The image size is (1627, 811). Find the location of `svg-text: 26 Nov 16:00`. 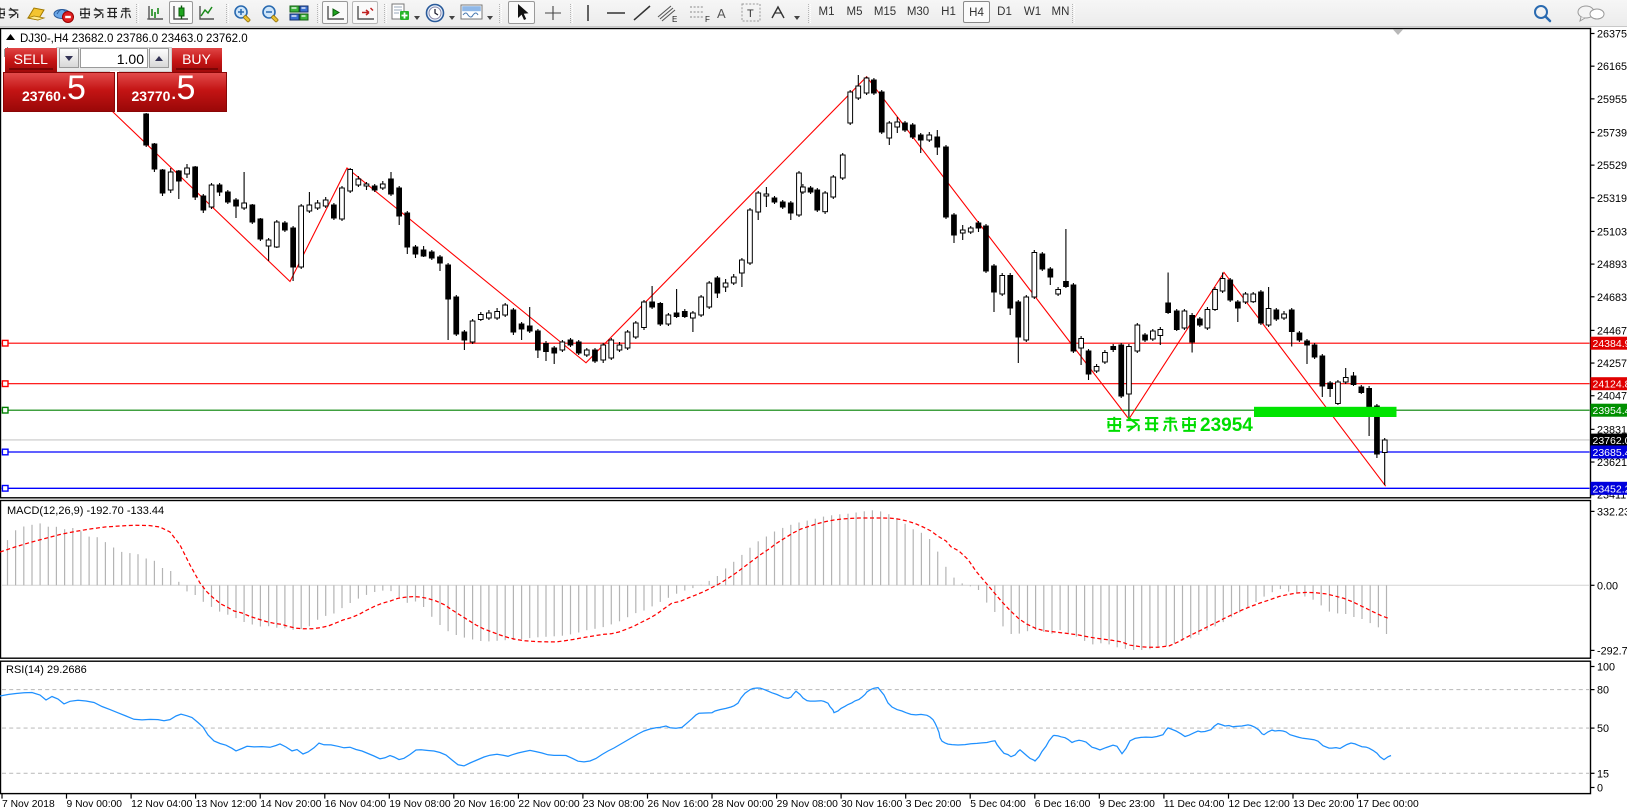

svg-text: 26 Nov 16:00 is located at coordinates (679, 804).